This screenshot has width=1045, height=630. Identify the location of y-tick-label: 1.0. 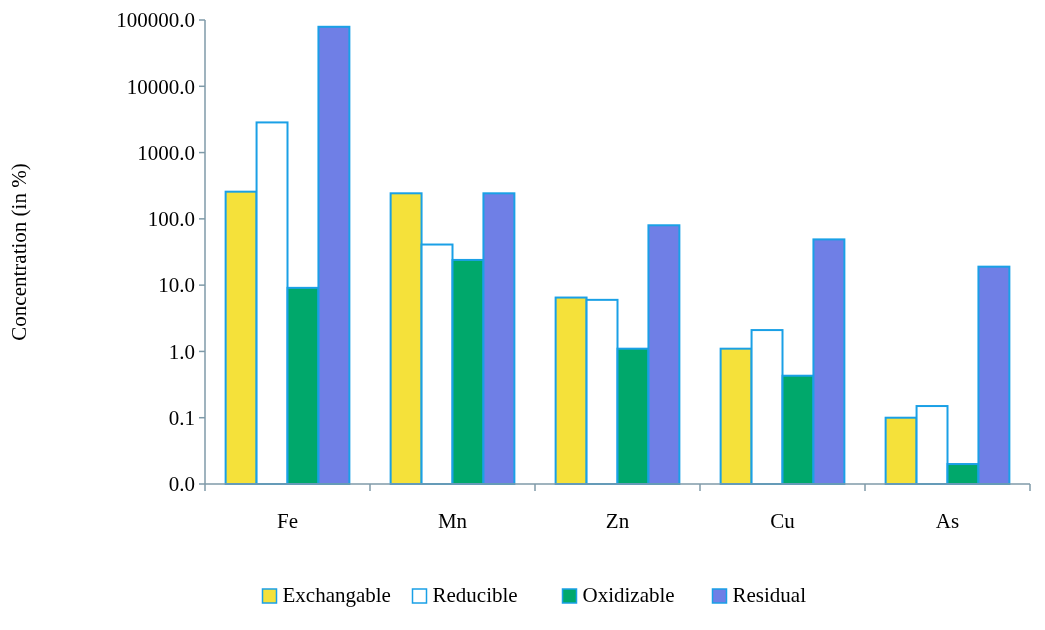
(181, 351).